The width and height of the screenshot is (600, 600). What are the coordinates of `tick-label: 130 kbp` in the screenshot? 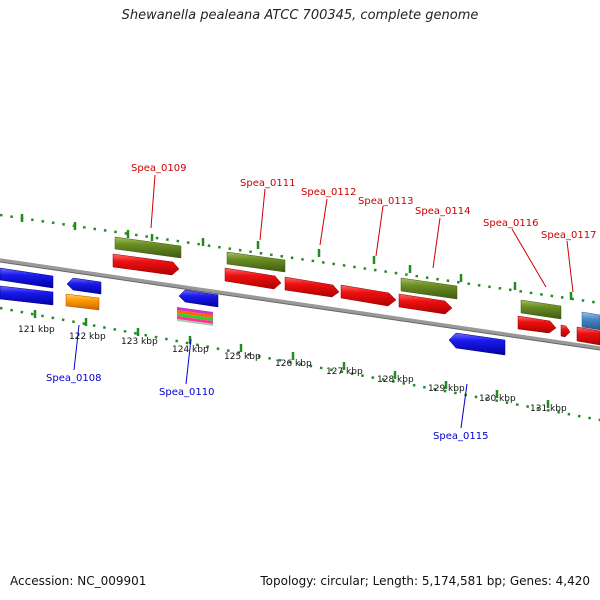 It's located at (497, 399).